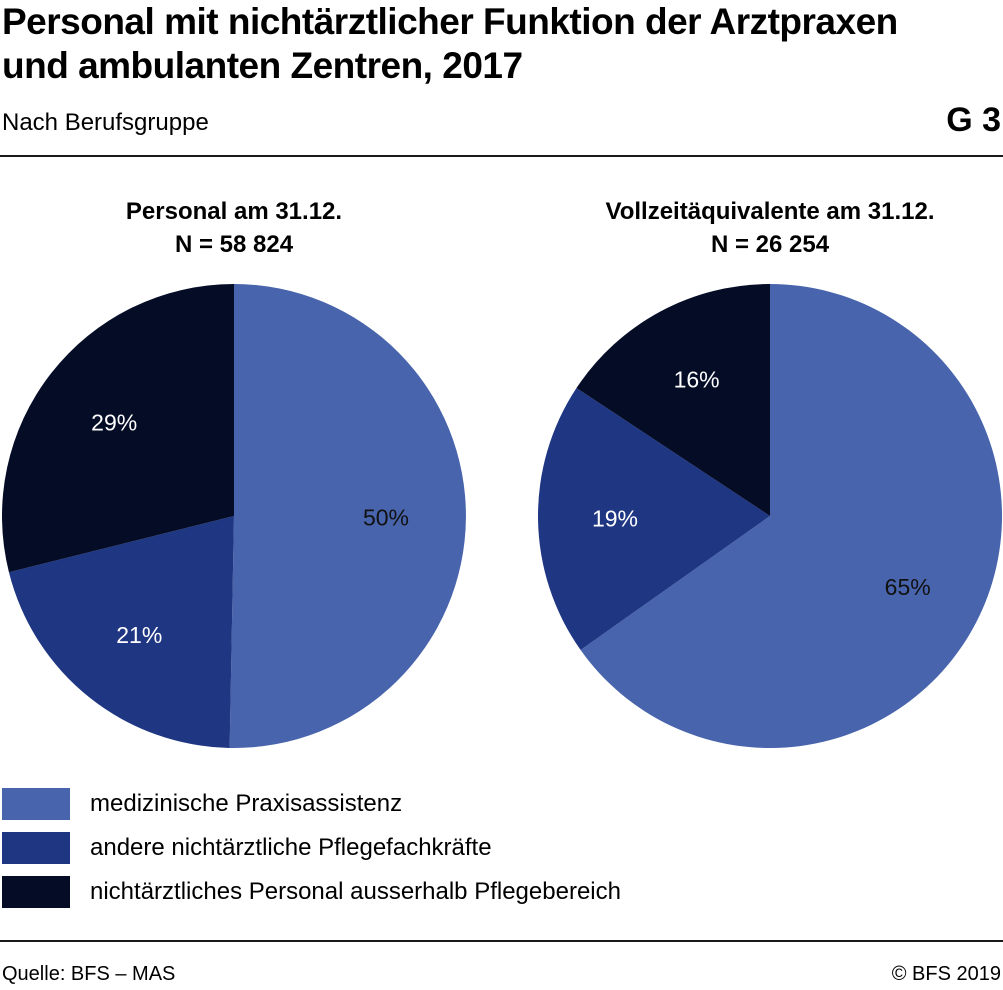 This screenshot has width=1003, height=990. I want to click on chart-number: G 3, so click(973, 120).